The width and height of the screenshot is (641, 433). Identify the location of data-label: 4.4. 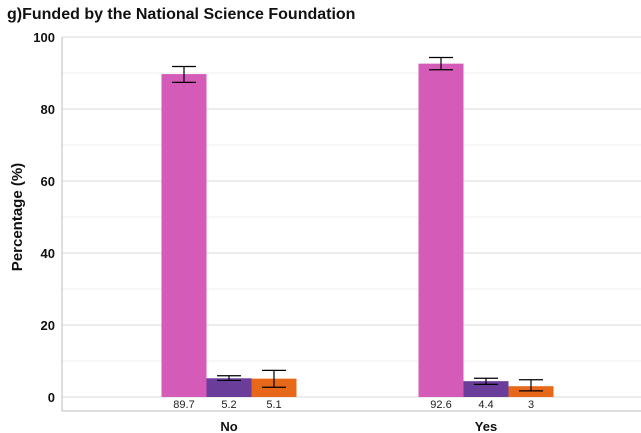
(485, 405).